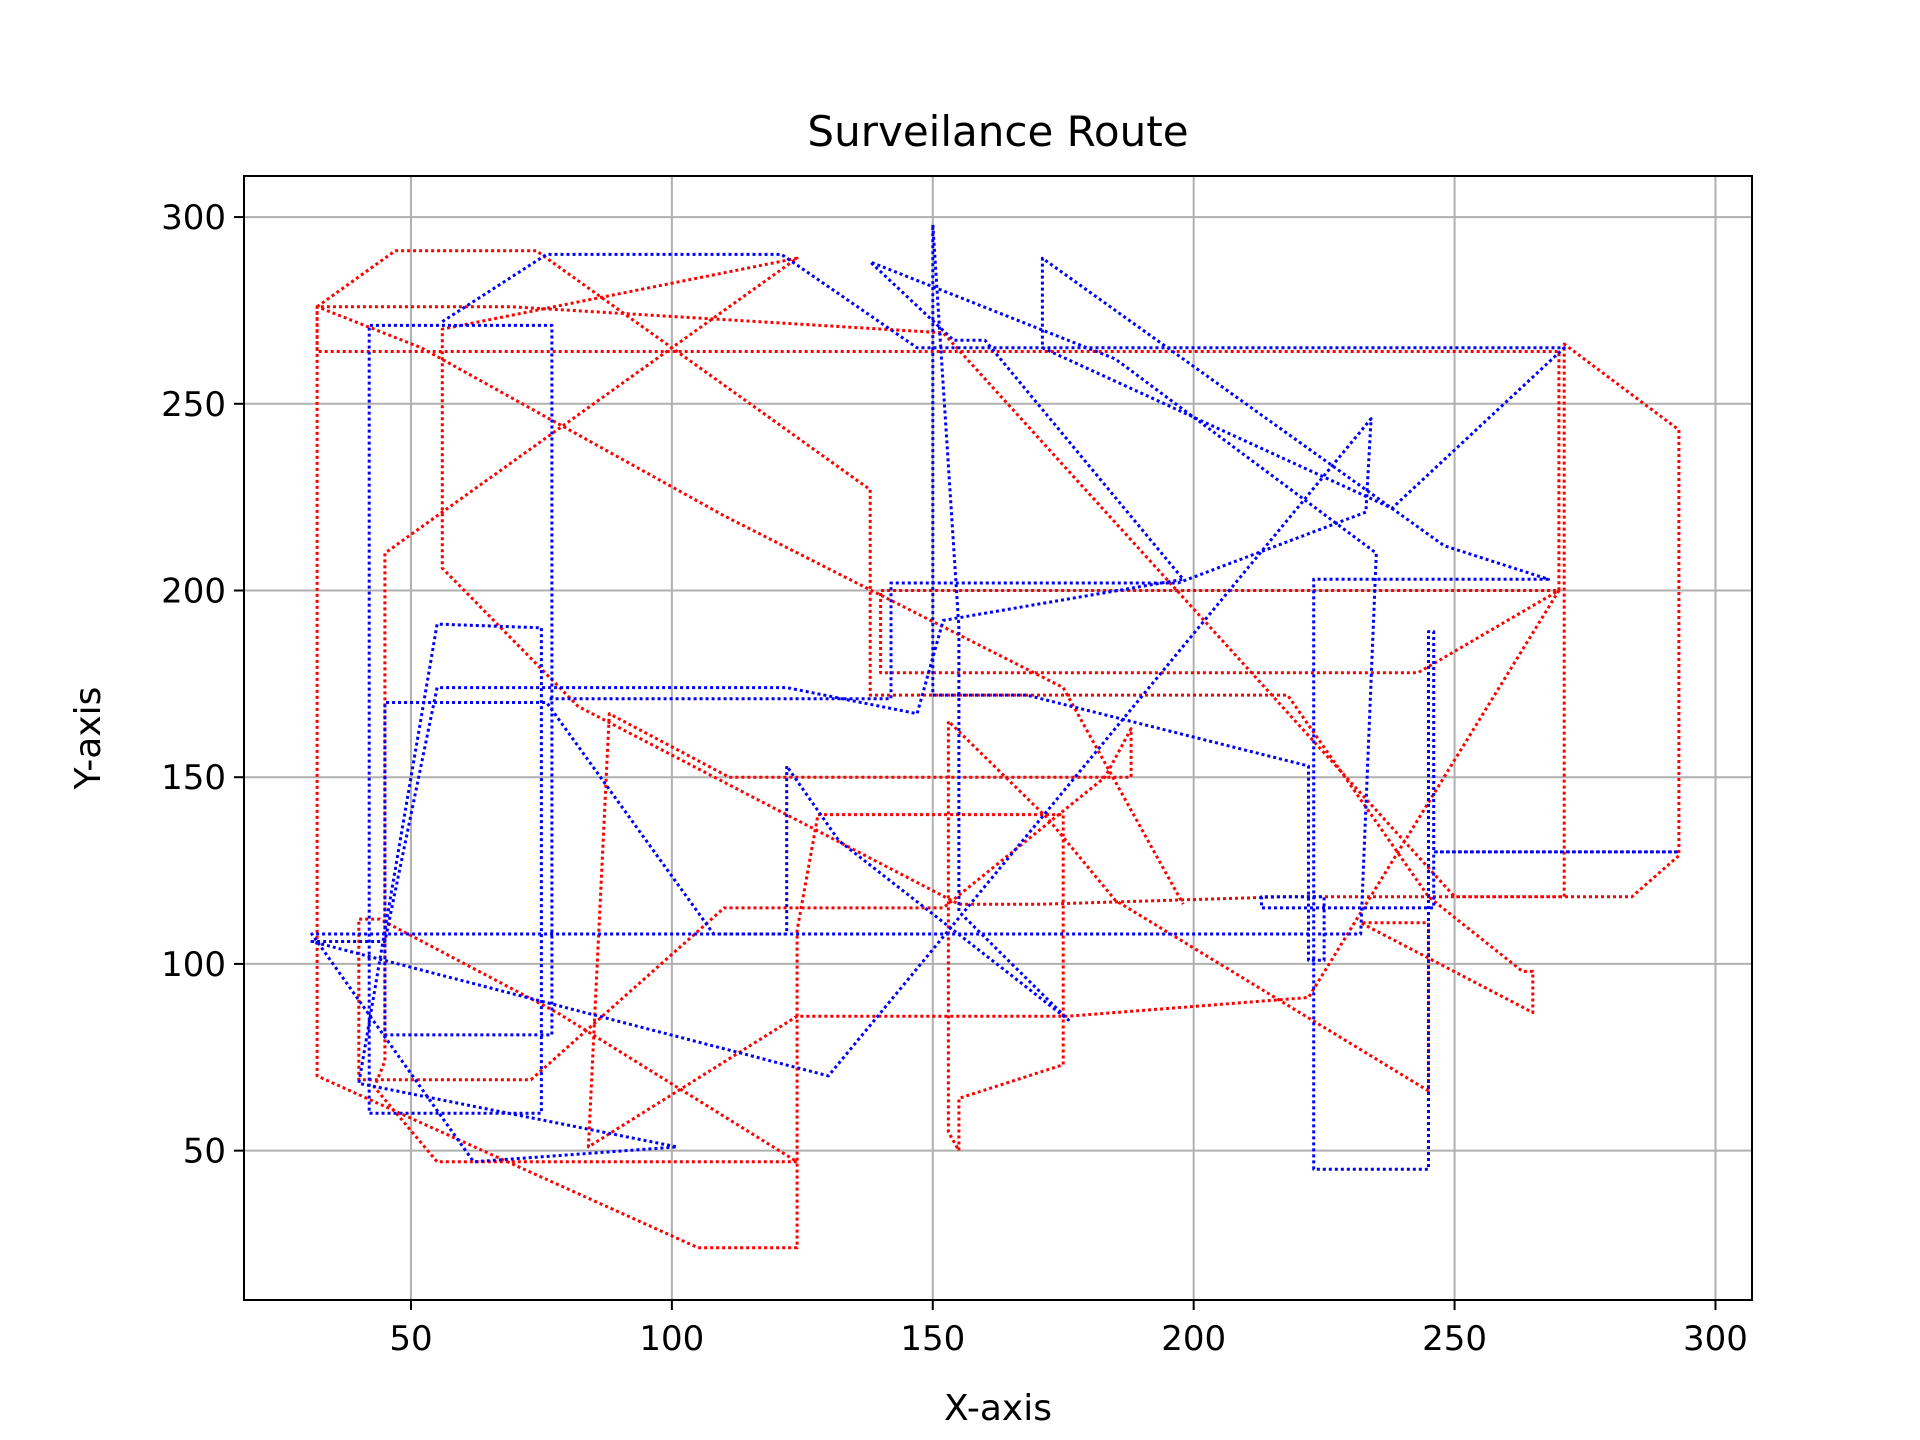 Image resolution: width=1920 pixels, height=1440 pixels. Describe the element at coordinates (997, 131) in the screenshot. I see `chart-title: Surveilance Route` at that location.